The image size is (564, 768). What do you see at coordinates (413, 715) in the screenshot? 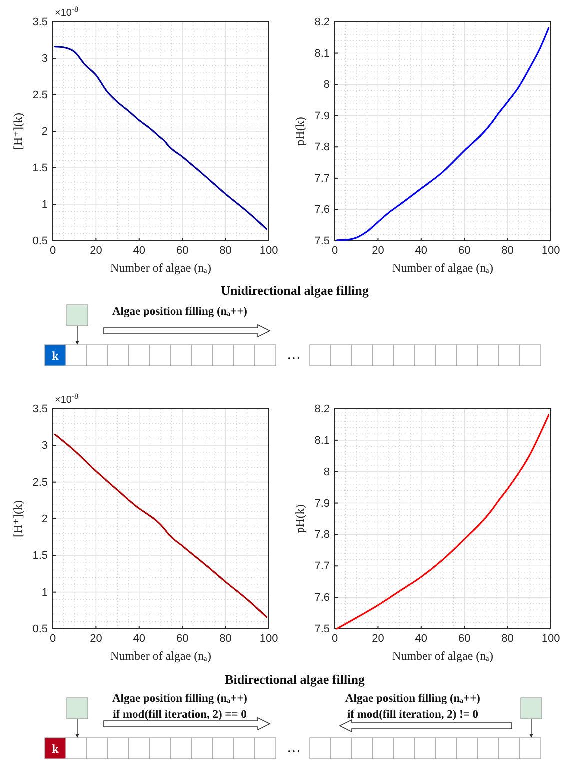
I see `text: if mod(fill iteration, 2) != 0` at bounding box center [413, 715].